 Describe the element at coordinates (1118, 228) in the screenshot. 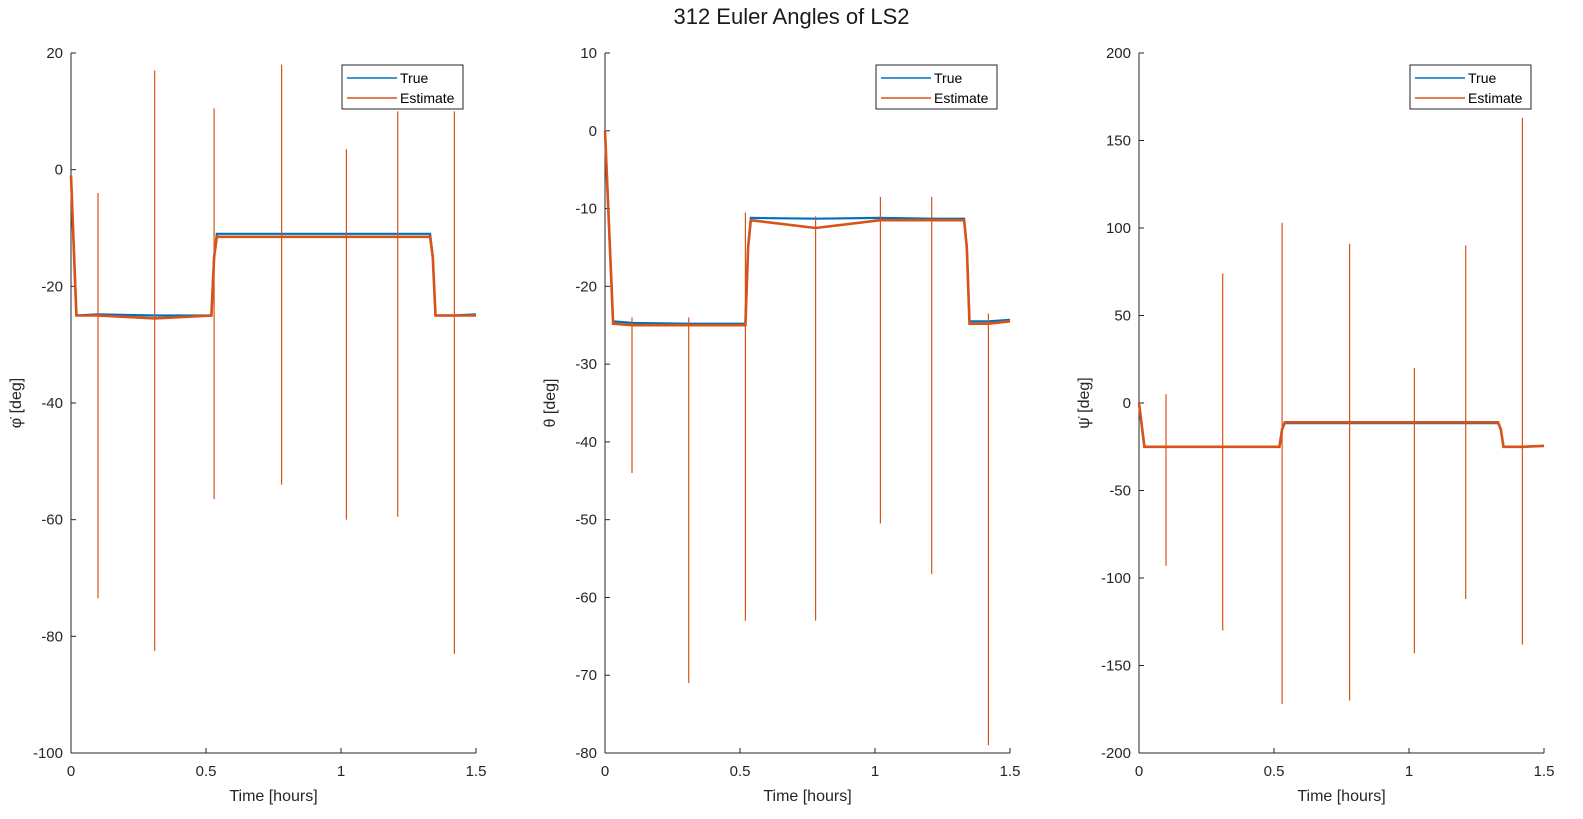

I see `y-tick-label: 100` at that location.